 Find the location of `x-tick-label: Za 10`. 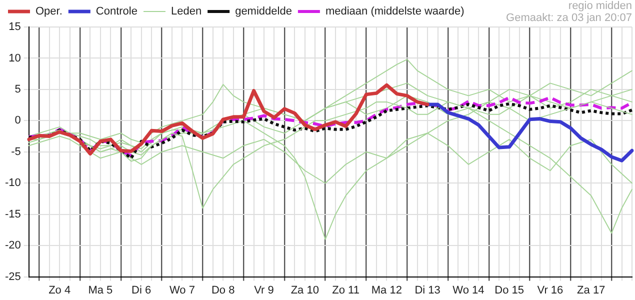

x-tick-label: Za 10 is located at coordinates (304, 290).